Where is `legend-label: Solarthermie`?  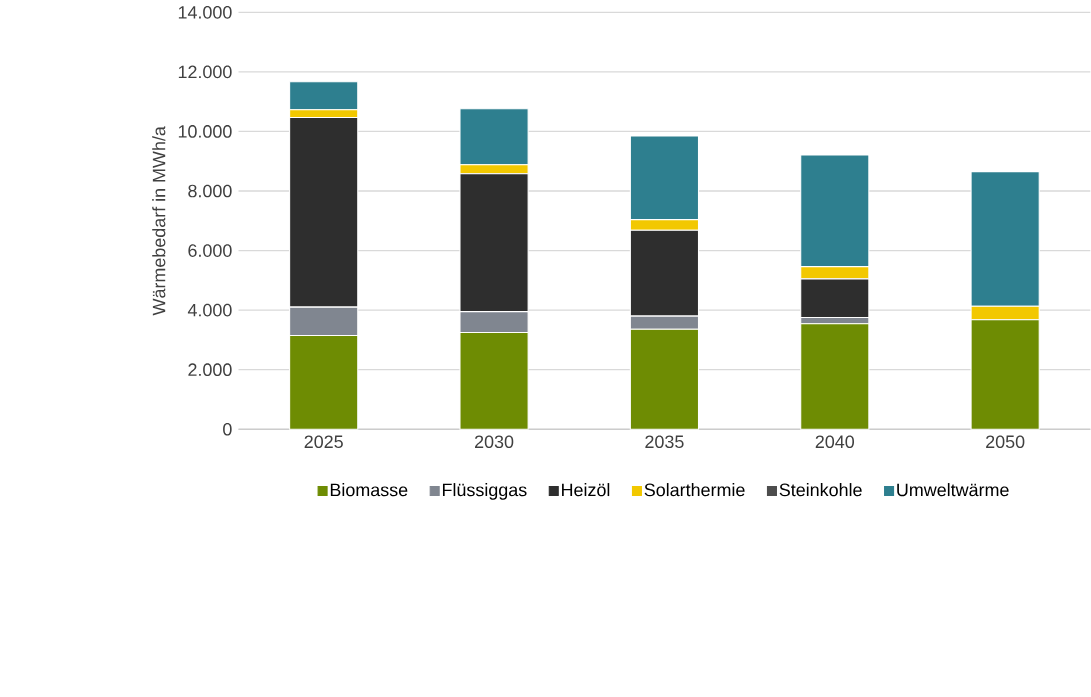 legend-label: Solarthermie is located at coordinates (694, 489).